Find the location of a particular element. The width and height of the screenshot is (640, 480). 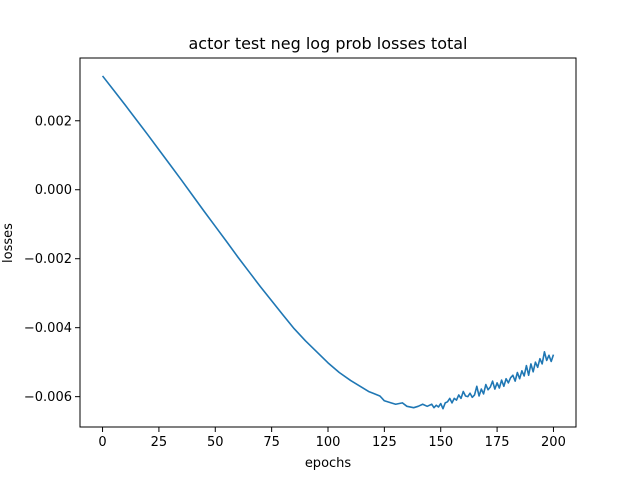

y-tick-label: 0.000 is located at coordinates (53, 190).